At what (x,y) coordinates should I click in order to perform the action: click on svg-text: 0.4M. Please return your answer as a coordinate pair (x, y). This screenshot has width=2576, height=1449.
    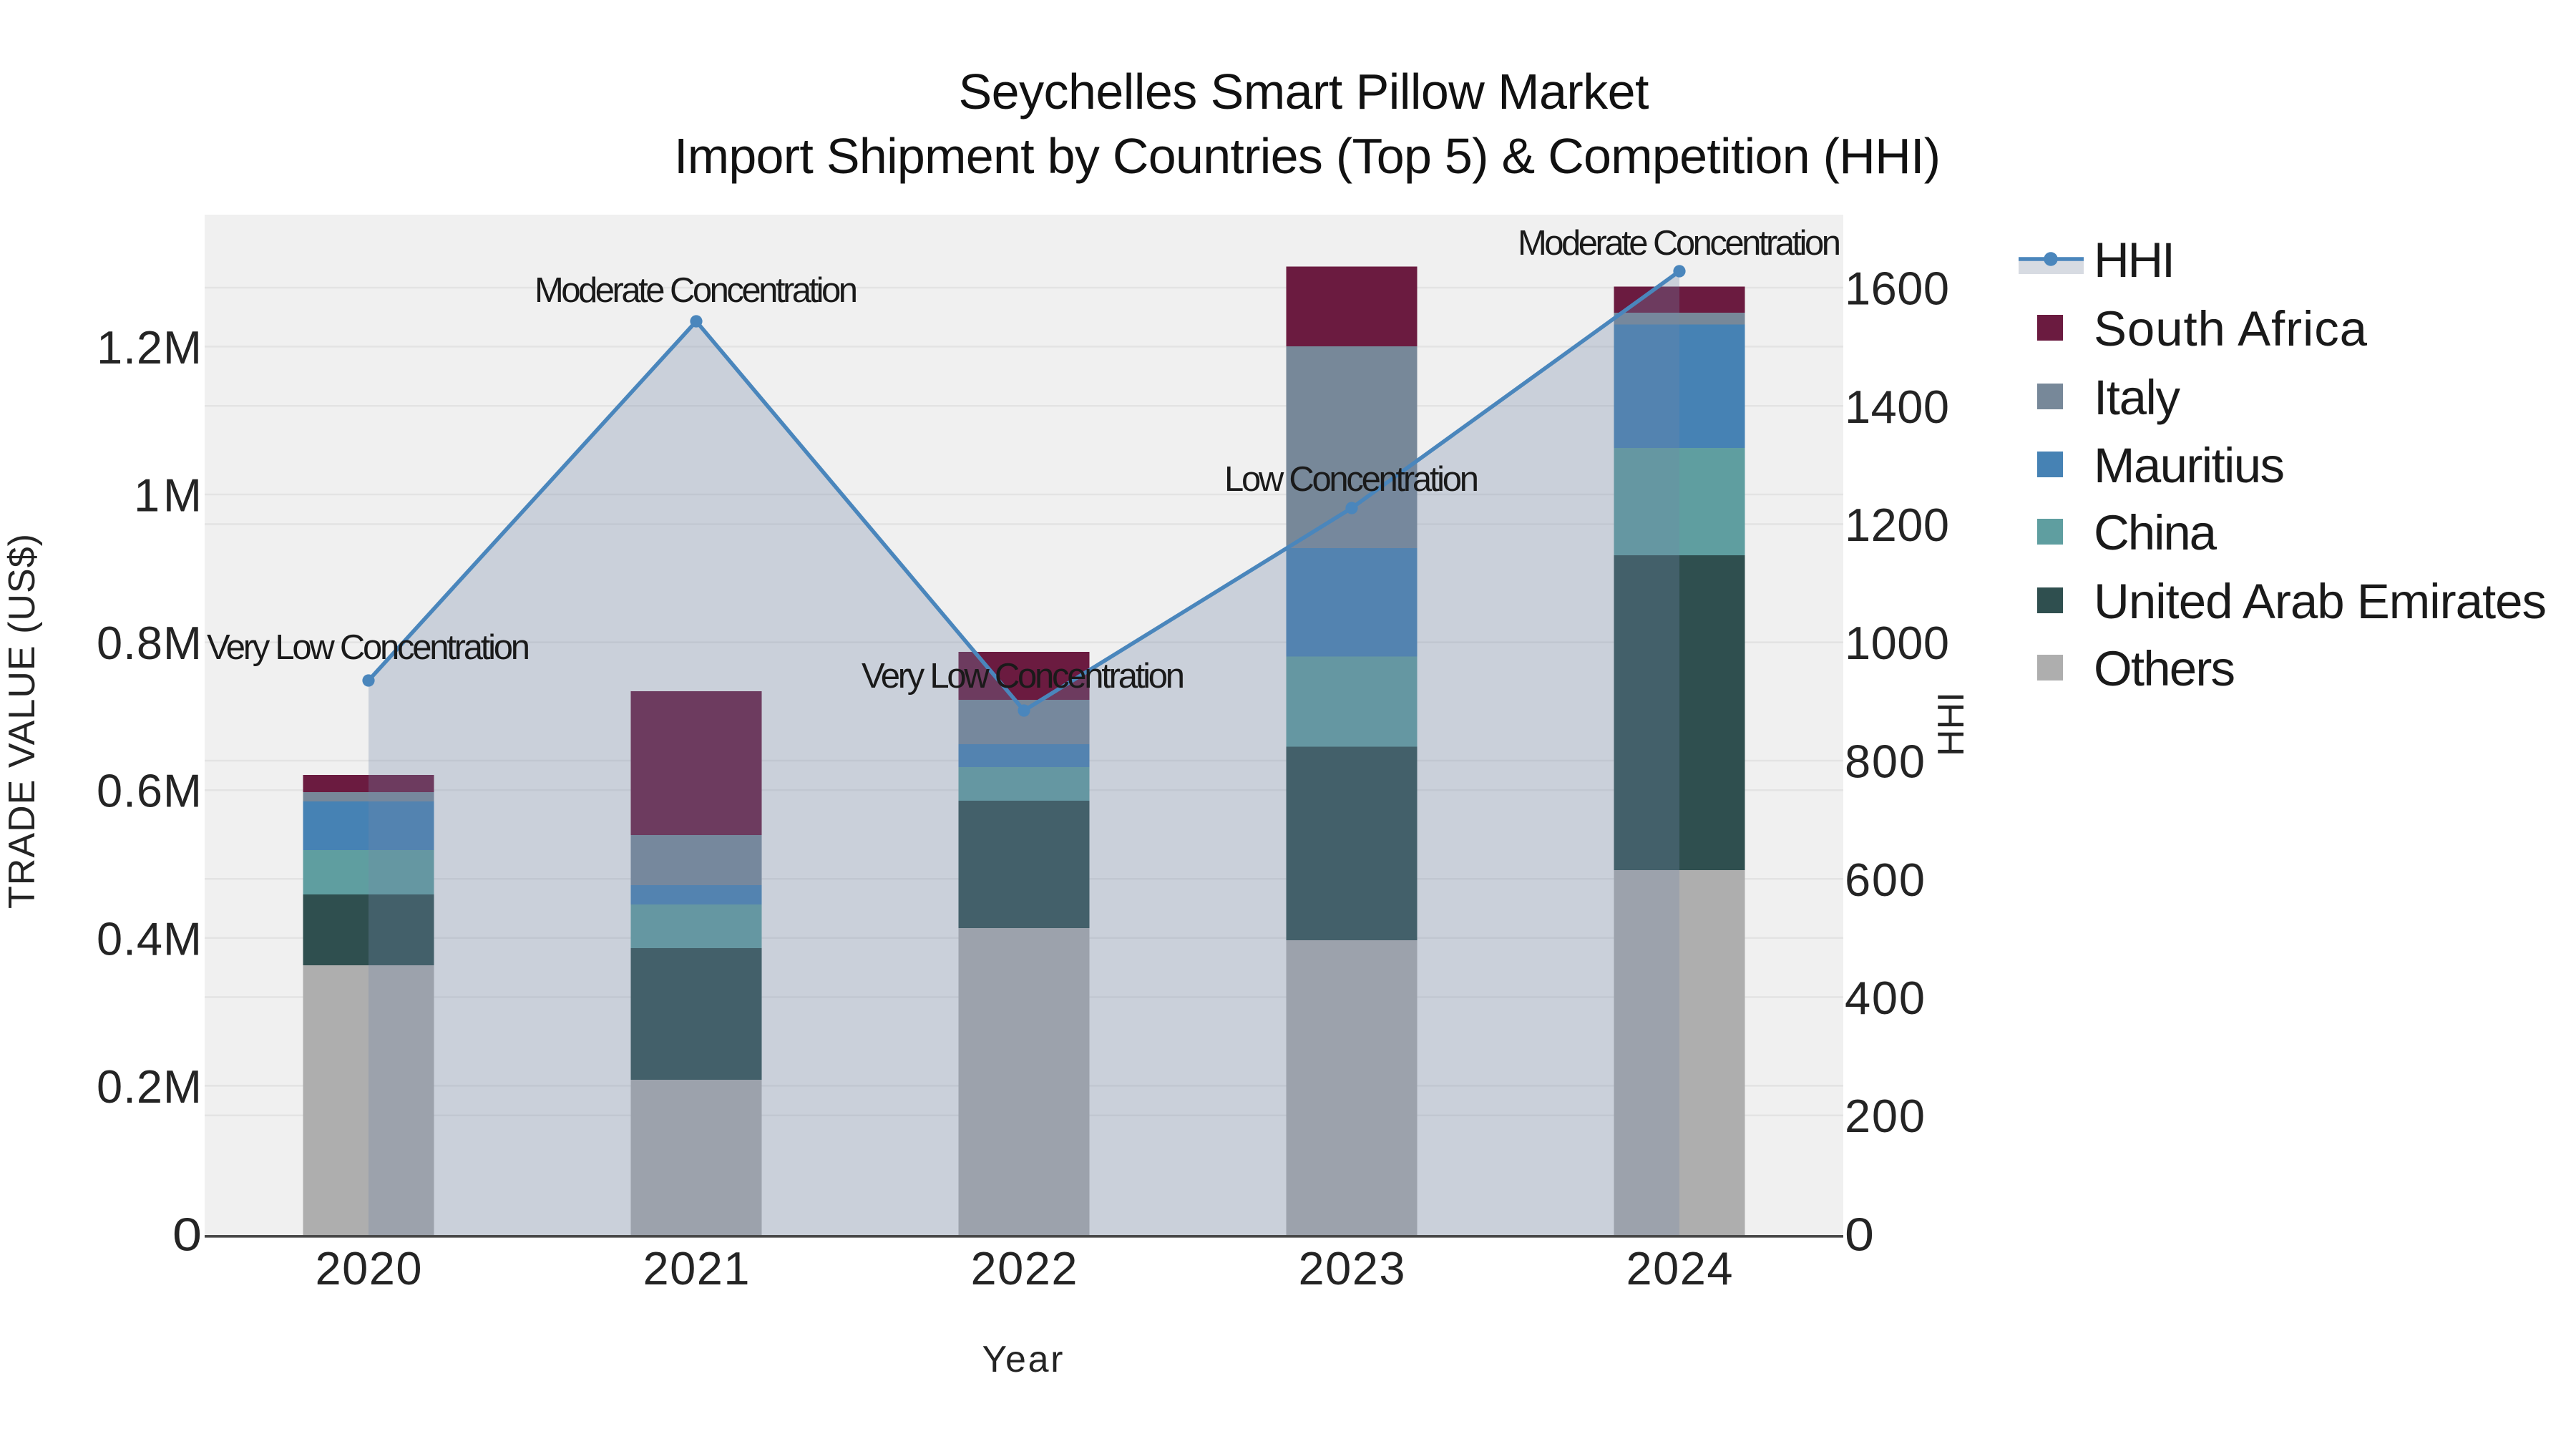
    Looking at the image, I should click on (149, 938).